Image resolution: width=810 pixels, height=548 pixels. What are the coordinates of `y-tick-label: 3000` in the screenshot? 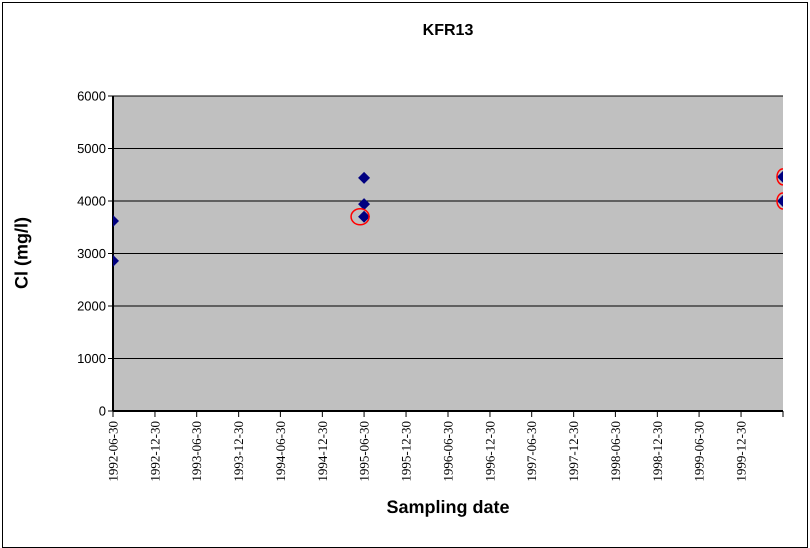 It's located at (91, 254).